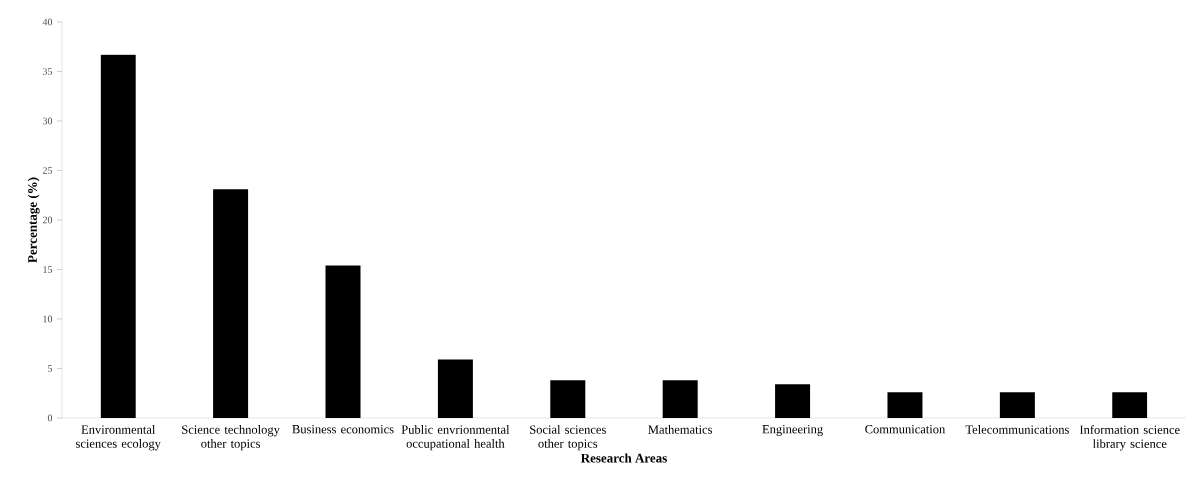 The image size is (1192, 484). What do you see at coordinates (48, 269) in the screenshot?
I see `y-tick-label: 15` at bounding box center [48, 269].